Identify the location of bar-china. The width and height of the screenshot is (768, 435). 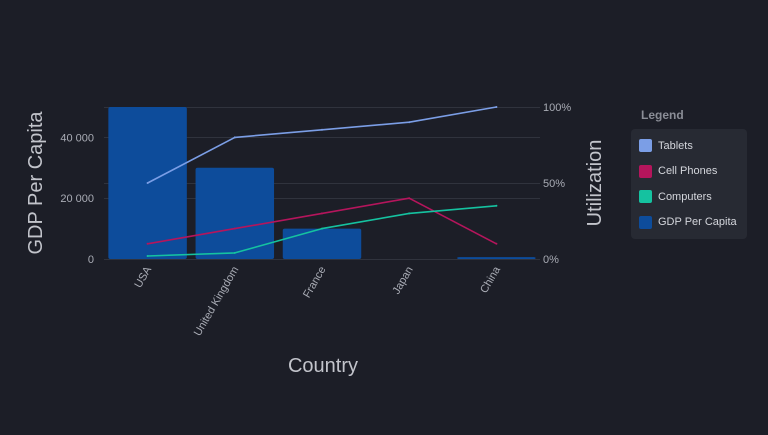
(496, 258).